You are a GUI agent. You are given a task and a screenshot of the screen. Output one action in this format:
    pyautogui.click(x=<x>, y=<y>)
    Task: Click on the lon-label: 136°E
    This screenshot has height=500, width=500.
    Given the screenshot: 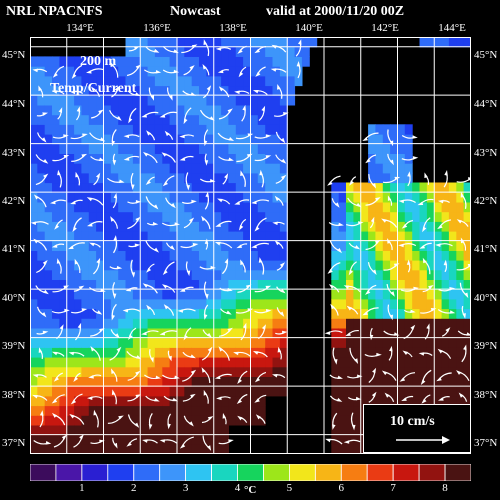 What is the action you would take?
    pyautogui.click(x=157, y=28)
    